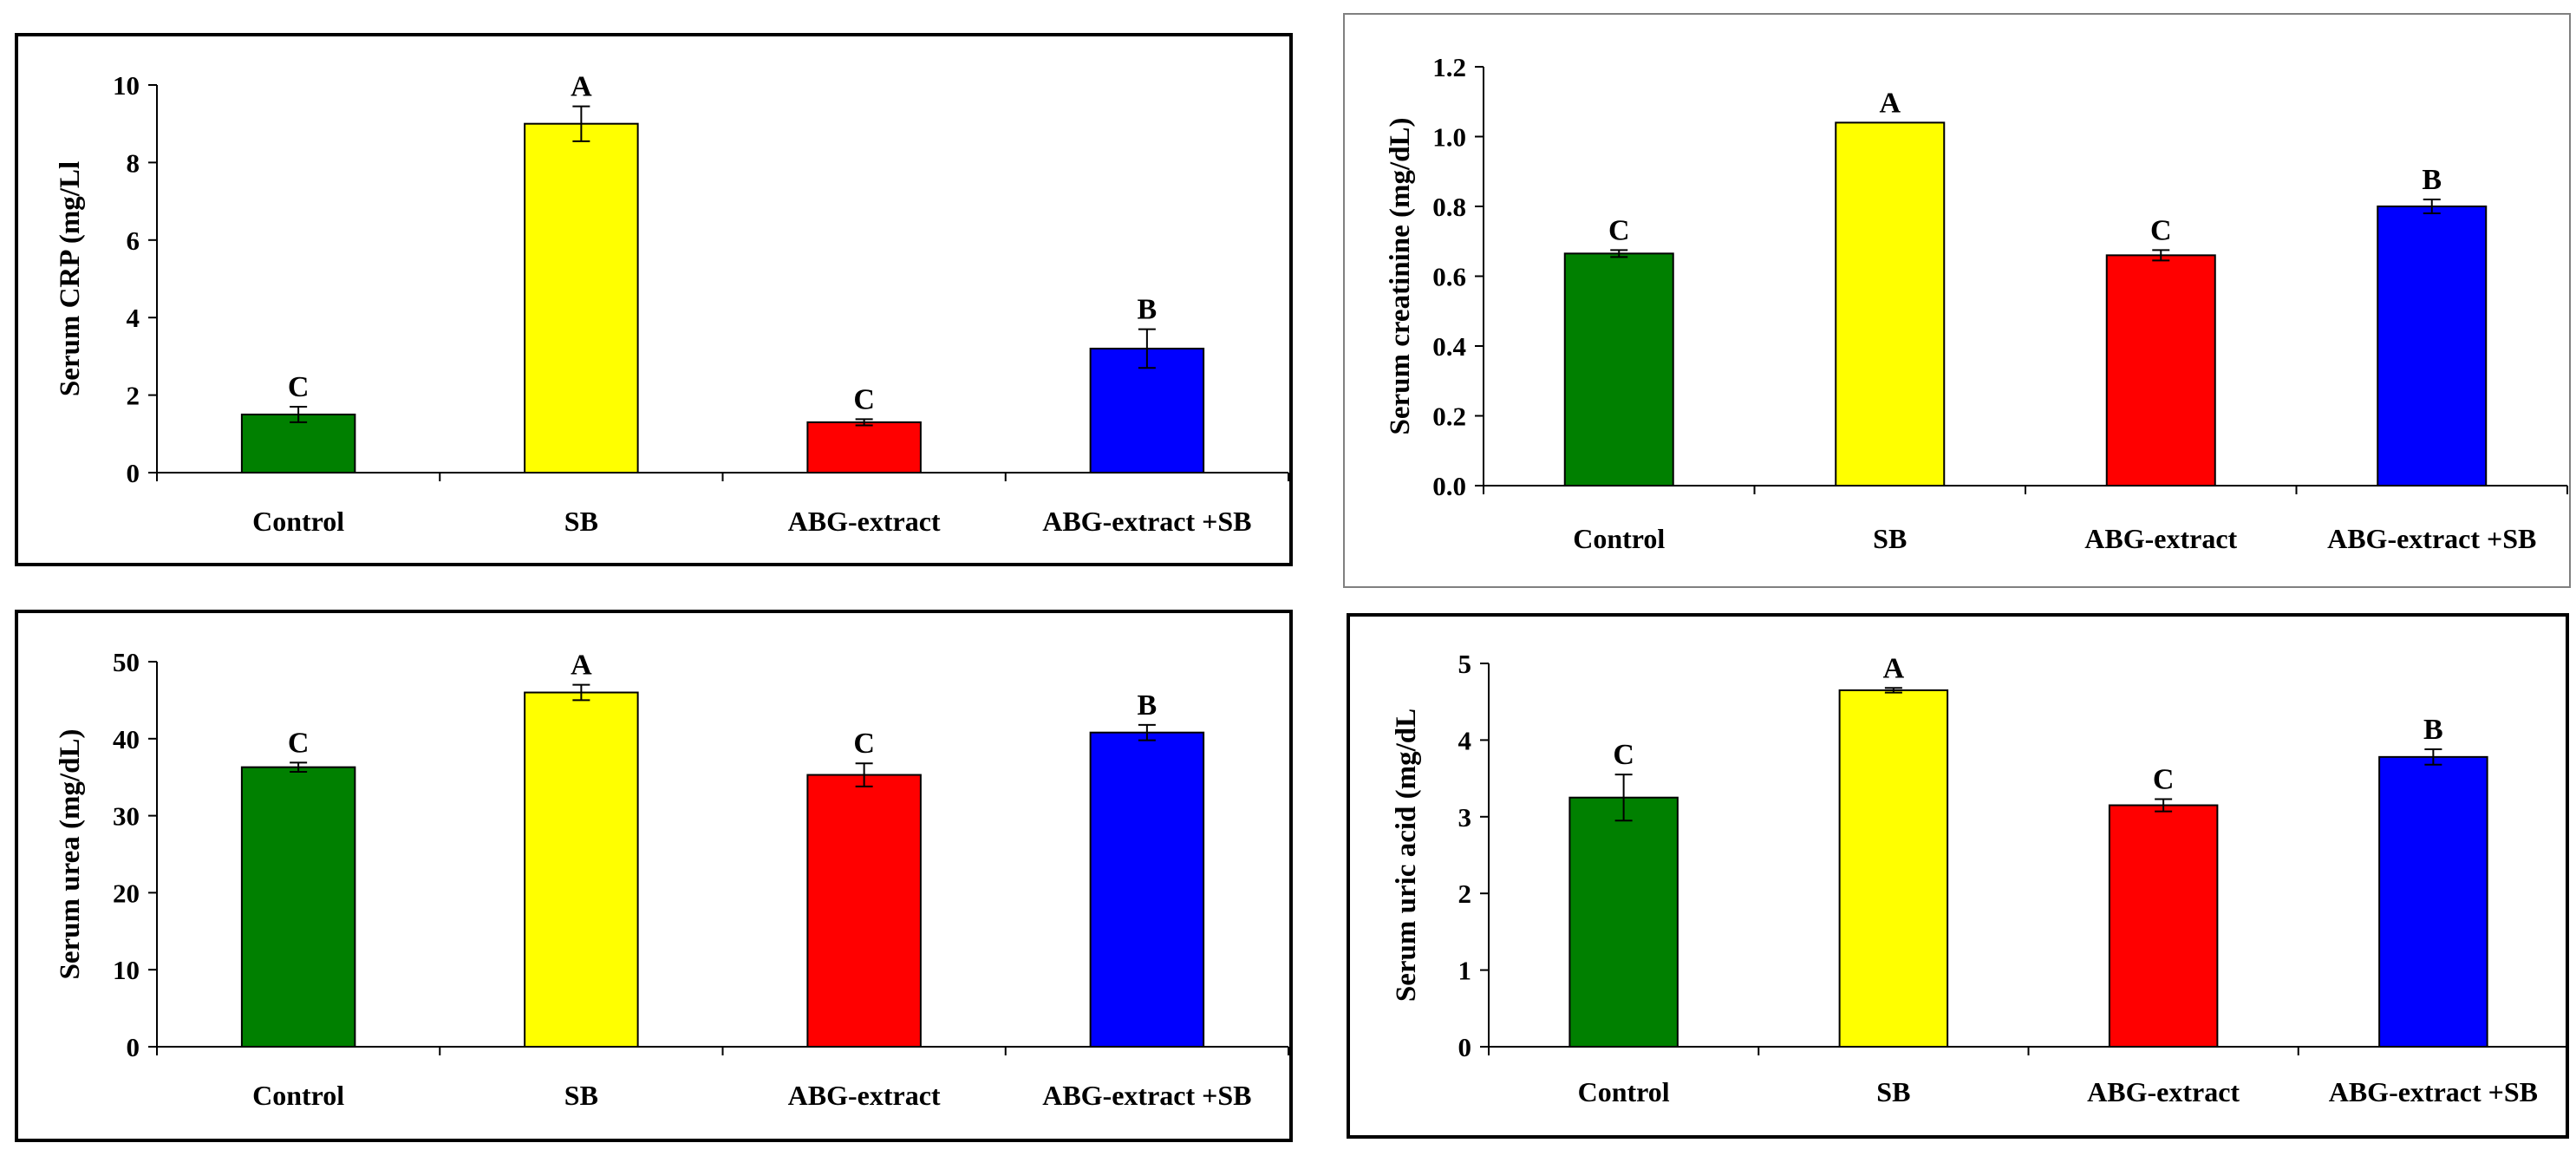 The width and height of the screenshot is (2576, 1156). Describe the element at coordinates (127, 662) in the screenshot. I see `y-tick-label: 50` at that location.